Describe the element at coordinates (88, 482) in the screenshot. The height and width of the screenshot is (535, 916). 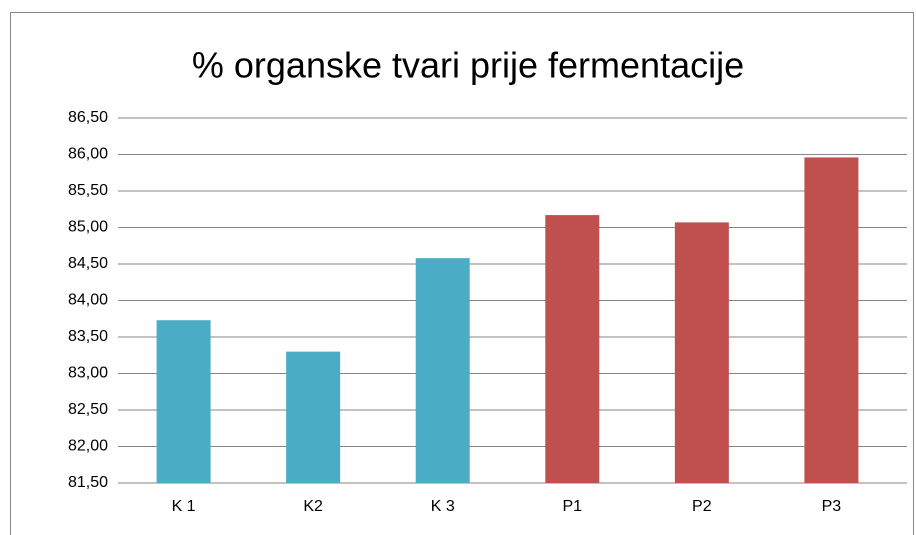
I see `y-tick-label: 81,50` at that location.